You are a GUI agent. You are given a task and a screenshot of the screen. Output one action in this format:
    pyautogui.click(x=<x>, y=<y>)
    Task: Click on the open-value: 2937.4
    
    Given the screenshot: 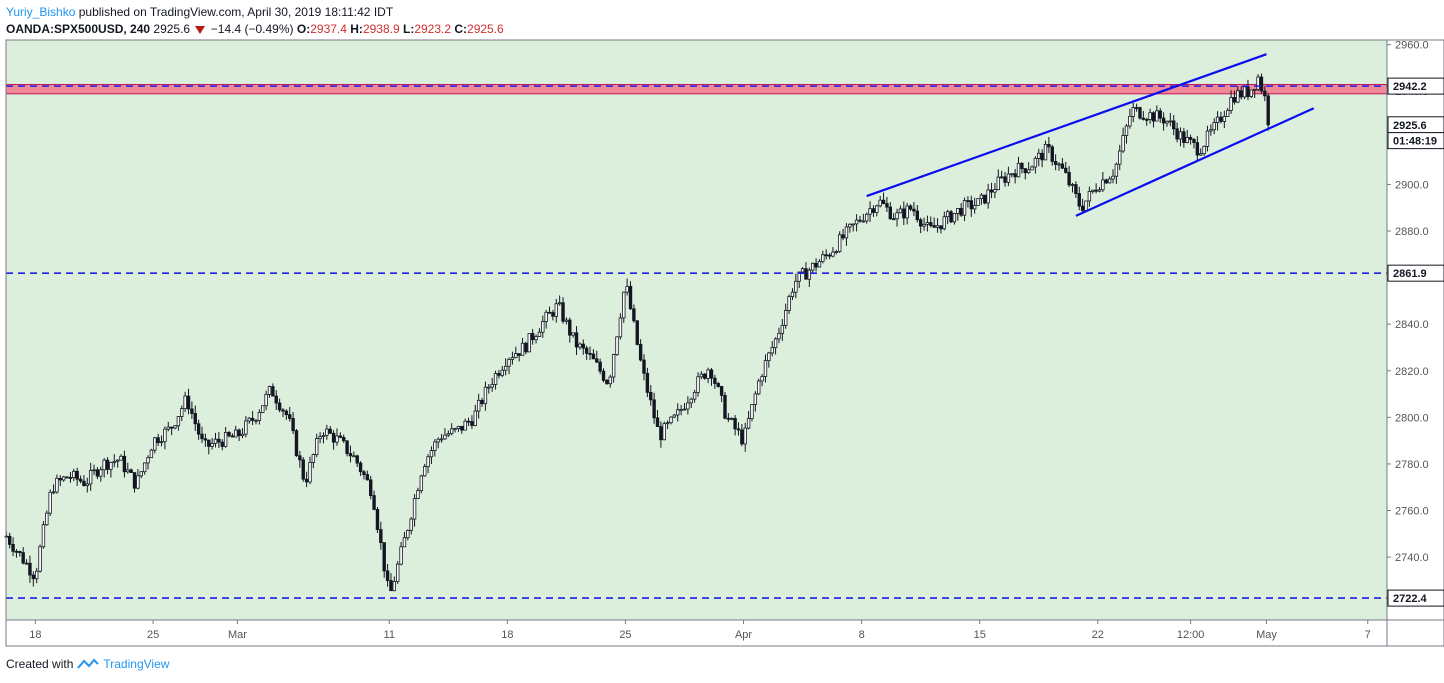 What is the action you would take?
    pyautogui.click(x=328, y=29)
    